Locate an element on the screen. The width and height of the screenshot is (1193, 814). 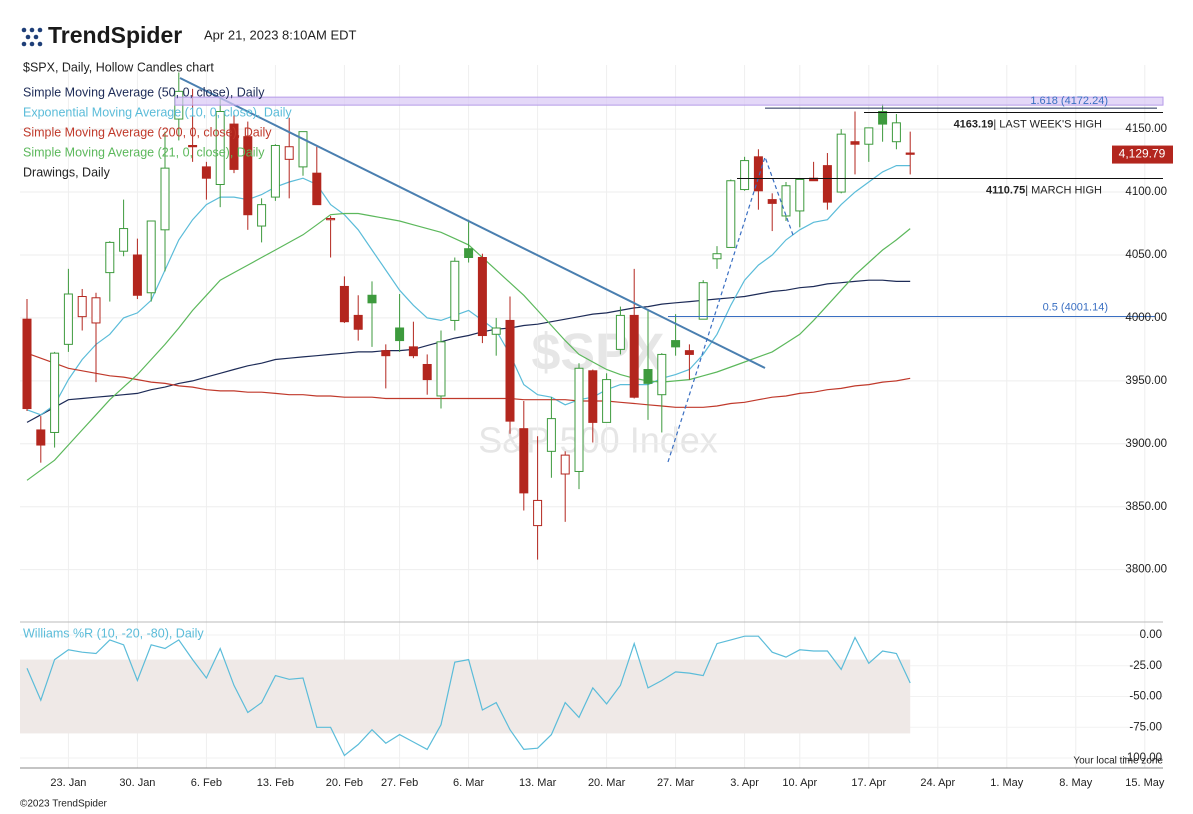
x-tick-label: 20. Feb is located at coordinates (344, 783).